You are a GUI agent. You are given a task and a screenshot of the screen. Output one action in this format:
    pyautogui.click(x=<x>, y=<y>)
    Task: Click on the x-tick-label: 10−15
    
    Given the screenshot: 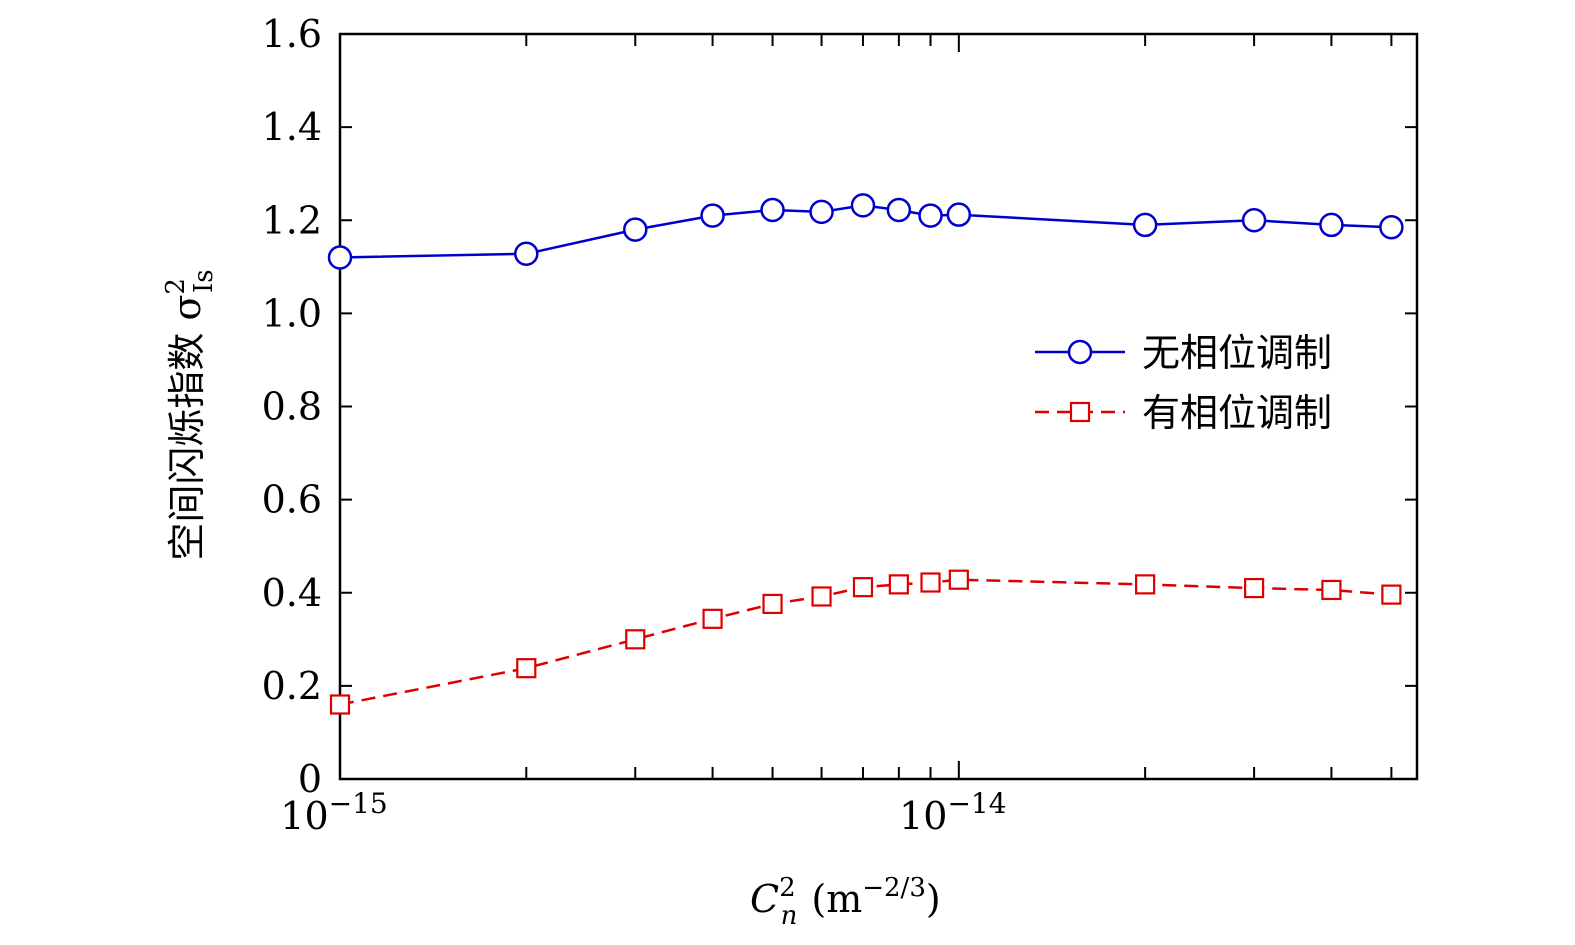 What is the action you would take?
    pyautogui.click(x=333, y=812)
    